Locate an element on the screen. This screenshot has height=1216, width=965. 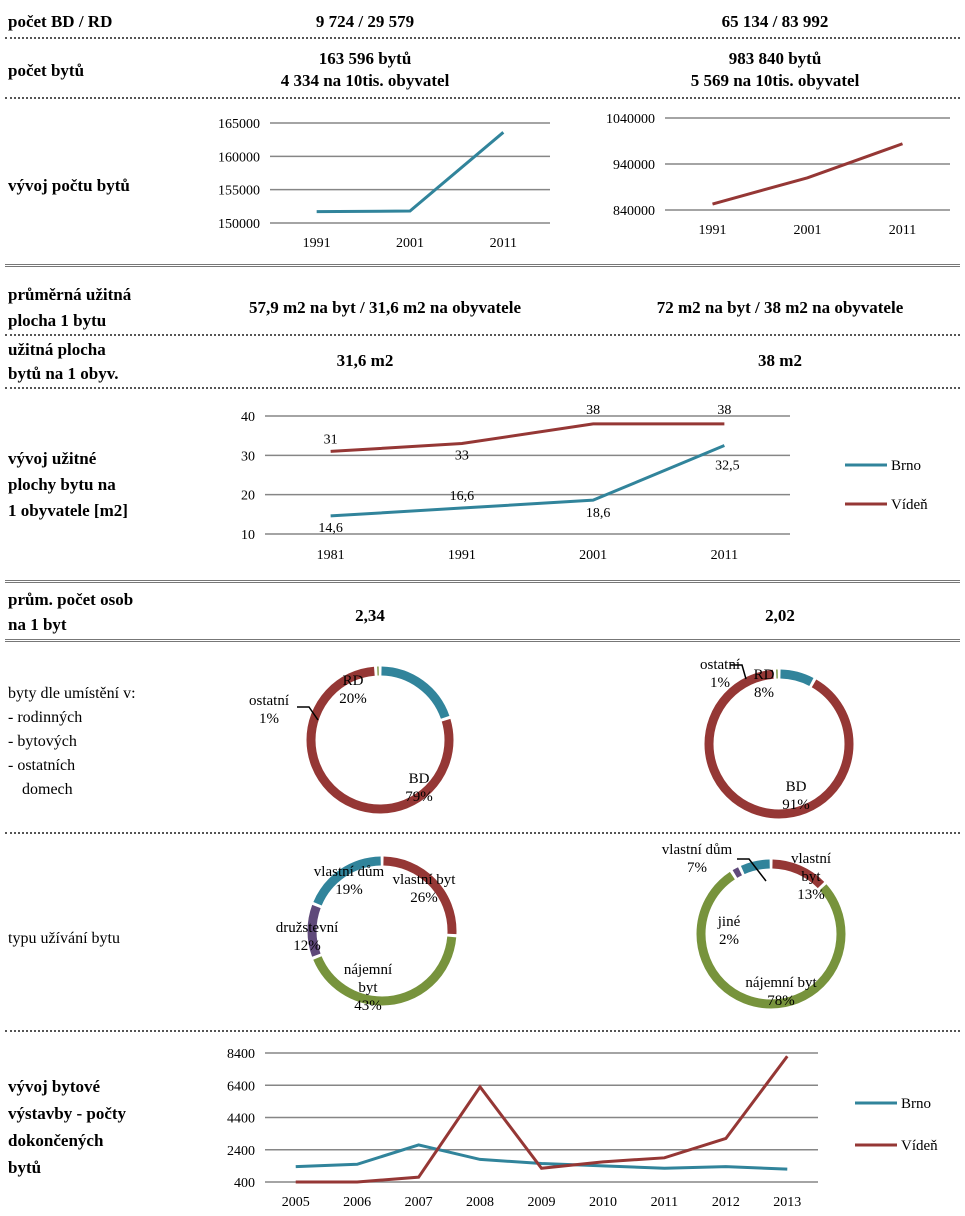
row-label-umisteni-4: - ostatních is located at coordinates (42, 765).